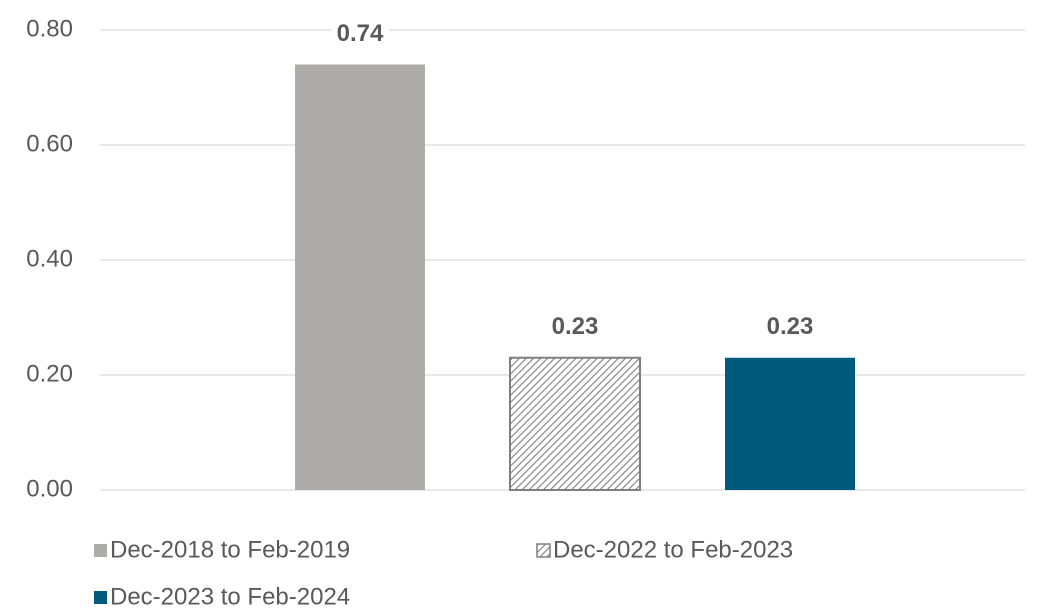  What do you see at coordinates (49, 28) in the screenshot?
I see `y-tick-label: 0.80` at bounding box center [49, 28].